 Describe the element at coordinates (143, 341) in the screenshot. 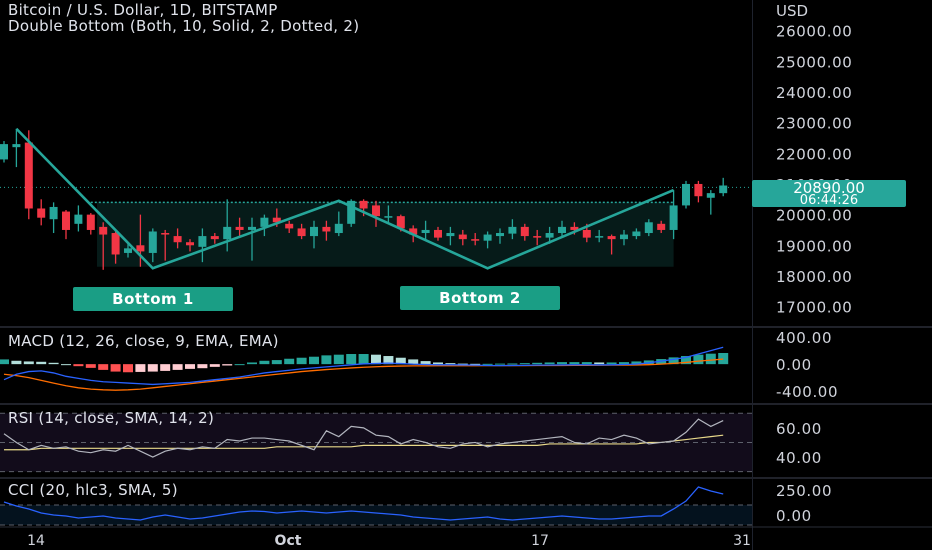

I see `macd-label: MACD (12, 26, close, 9, EMA, EMA)` at that location.